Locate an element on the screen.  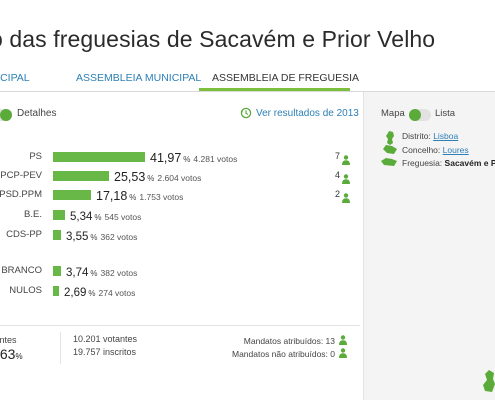
result-row: PS 41,97% 4.281 votos 7 is located at coordinates (180, 158).